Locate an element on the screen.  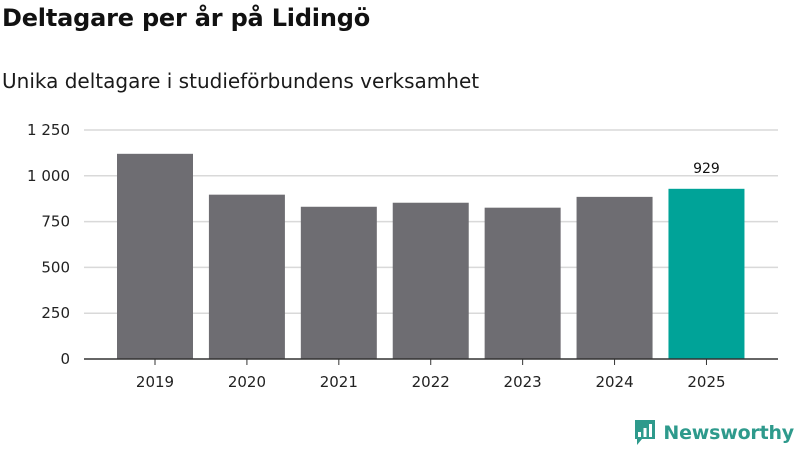
y-tick-label: 1 250 is located at coordinates (48, 130).